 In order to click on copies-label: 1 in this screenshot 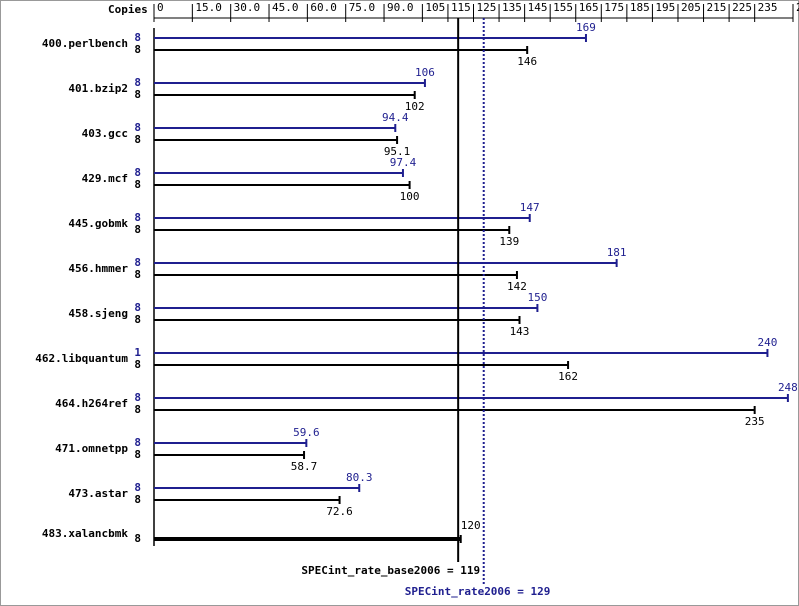, I will do `click(137, 352)`.